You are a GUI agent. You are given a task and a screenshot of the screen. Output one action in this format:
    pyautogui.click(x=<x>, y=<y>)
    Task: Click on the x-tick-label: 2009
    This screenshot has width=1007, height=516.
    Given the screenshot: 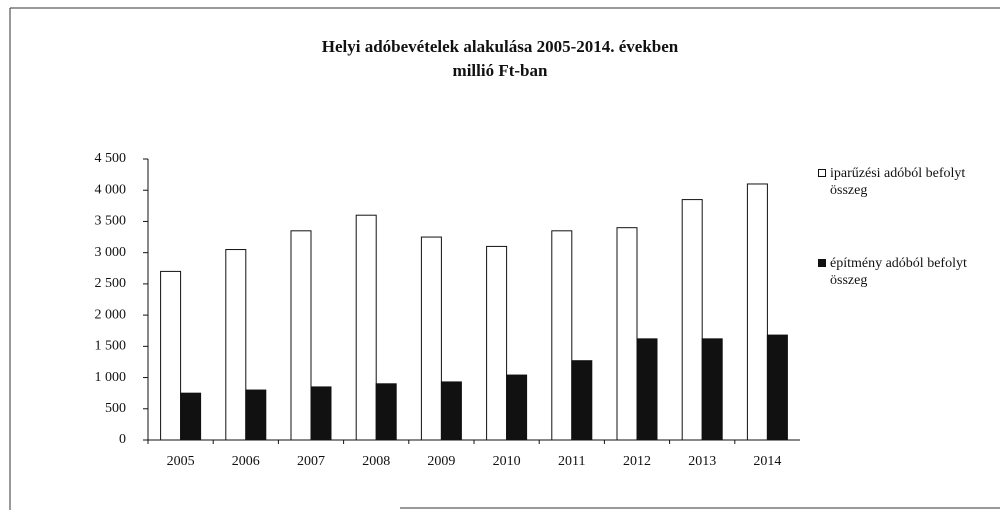 What is the action you would take?
    pyautogui.click(x=441, y=461)
    